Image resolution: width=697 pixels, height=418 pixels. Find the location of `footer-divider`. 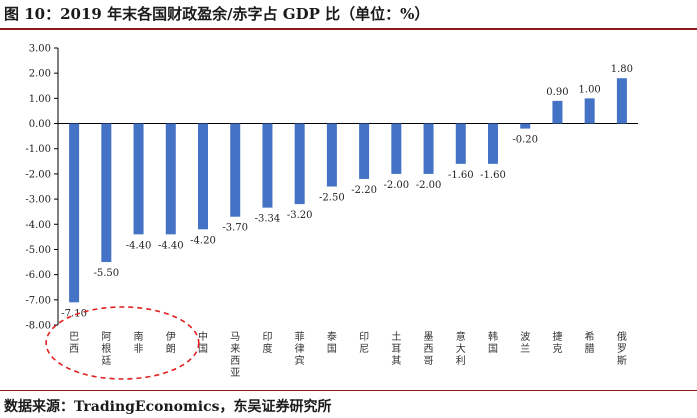

footer-divider is located at coordinates (348, 390).